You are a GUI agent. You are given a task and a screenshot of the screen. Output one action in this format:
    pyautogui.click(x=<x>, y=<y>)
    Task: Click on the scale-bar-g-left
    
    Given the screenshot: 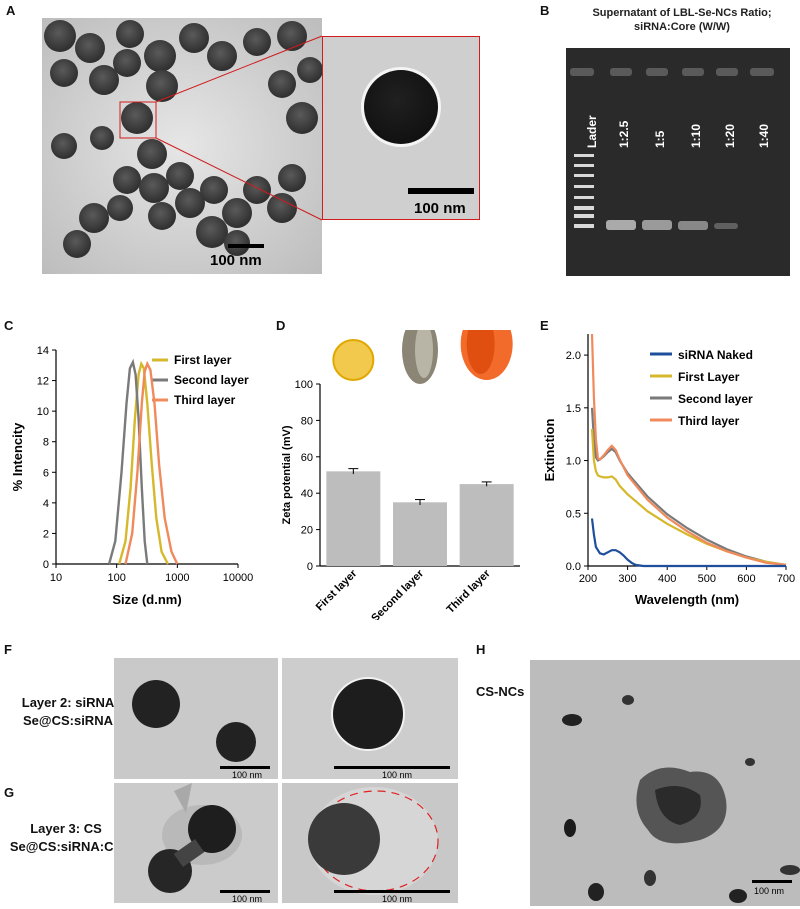 What is the action you would take?
    pyautogui.click(x=245, y=891)
    